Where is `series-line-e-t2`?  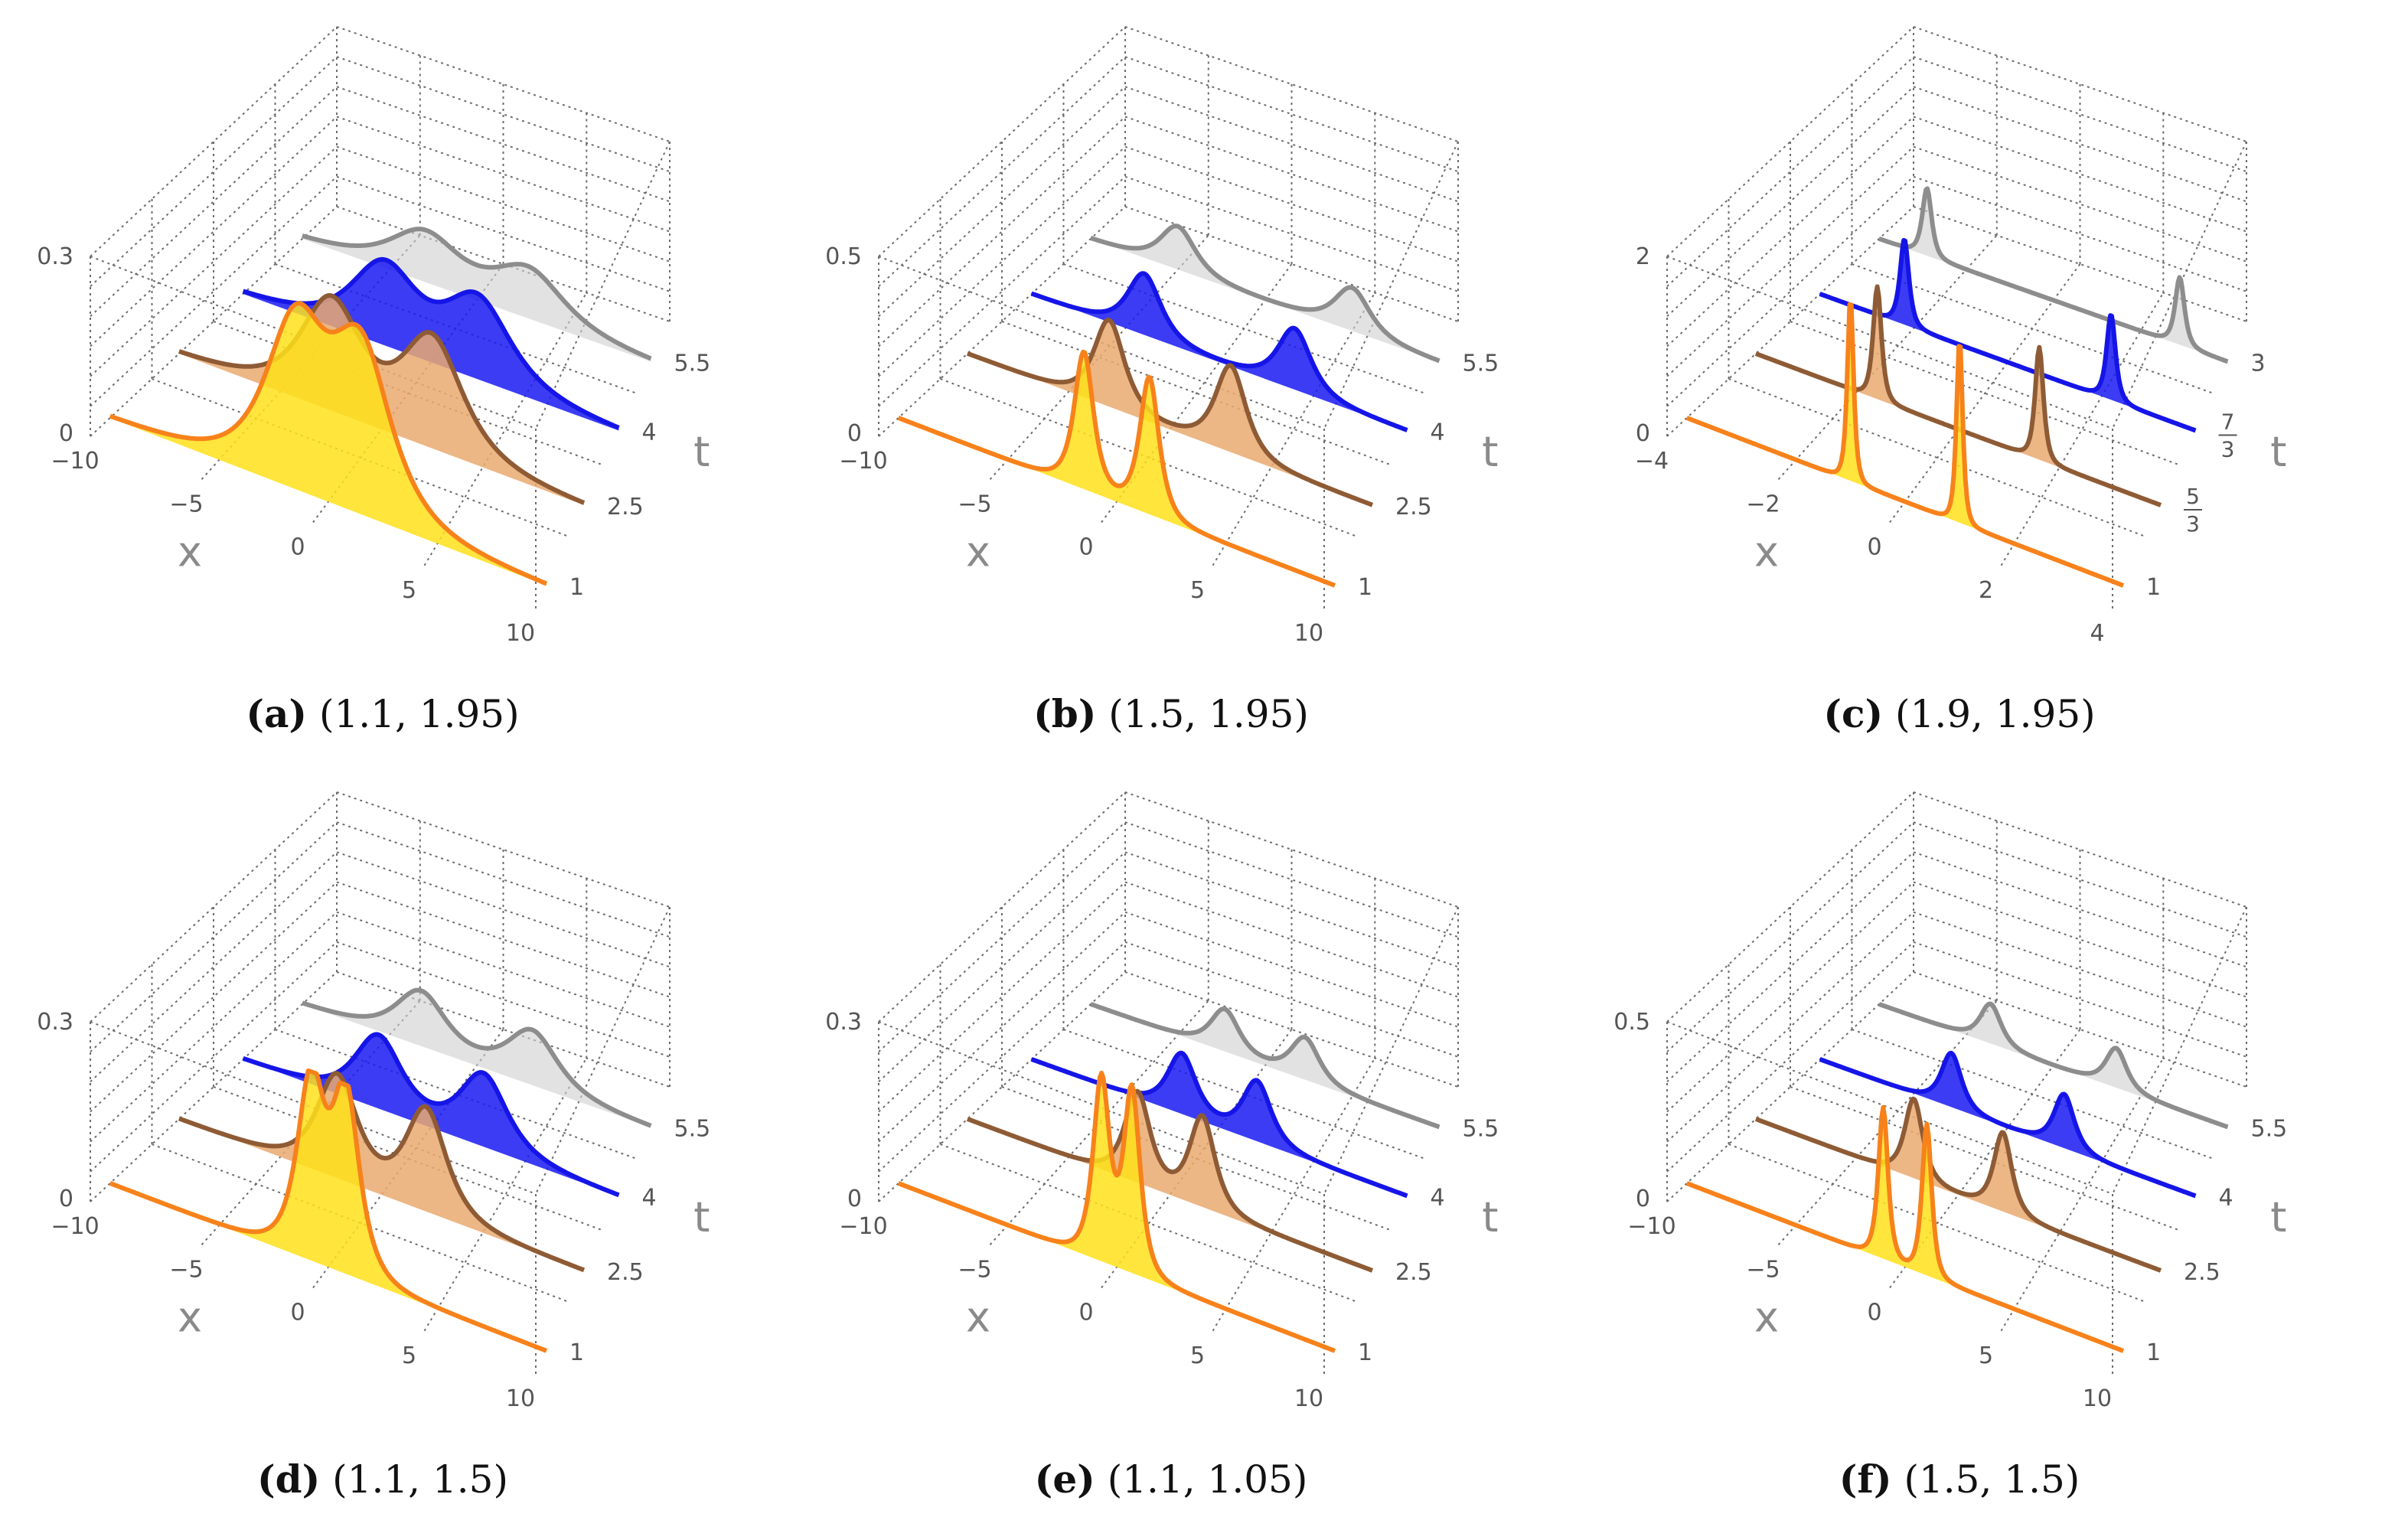
series-line-e-t2 is located at coordinates (1169, 1180).